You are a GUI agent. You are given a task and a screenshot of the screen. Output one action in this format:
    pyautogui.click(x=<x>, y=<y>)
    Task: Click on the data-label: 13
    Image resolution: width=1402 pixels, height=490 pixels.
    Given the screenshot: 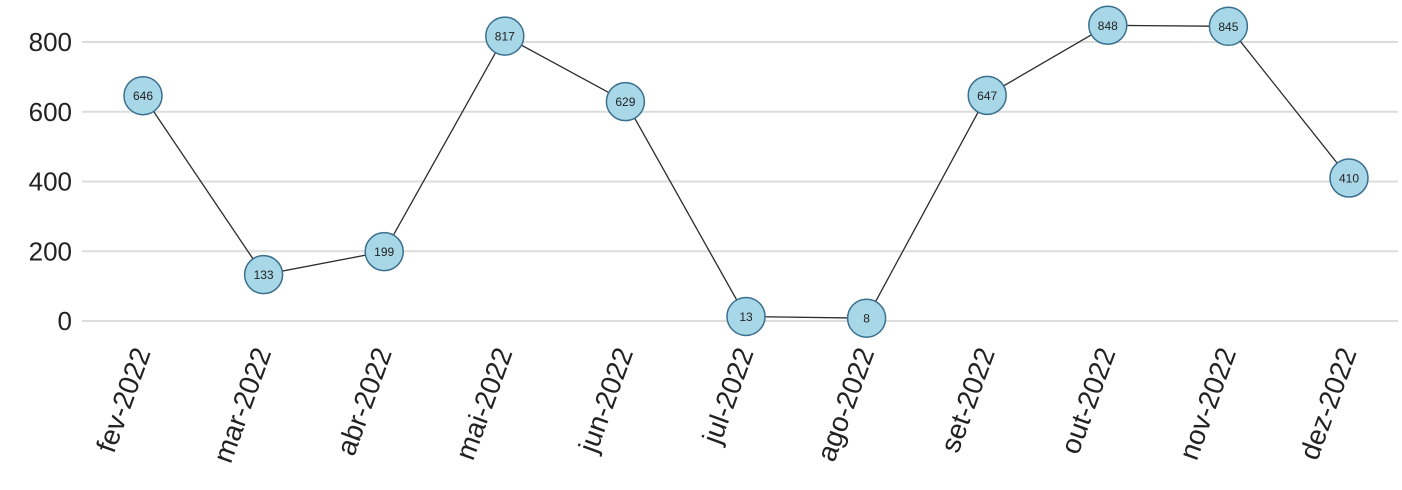 What is the action you would take?
    pyautogui.click(x=746, y=317)
    